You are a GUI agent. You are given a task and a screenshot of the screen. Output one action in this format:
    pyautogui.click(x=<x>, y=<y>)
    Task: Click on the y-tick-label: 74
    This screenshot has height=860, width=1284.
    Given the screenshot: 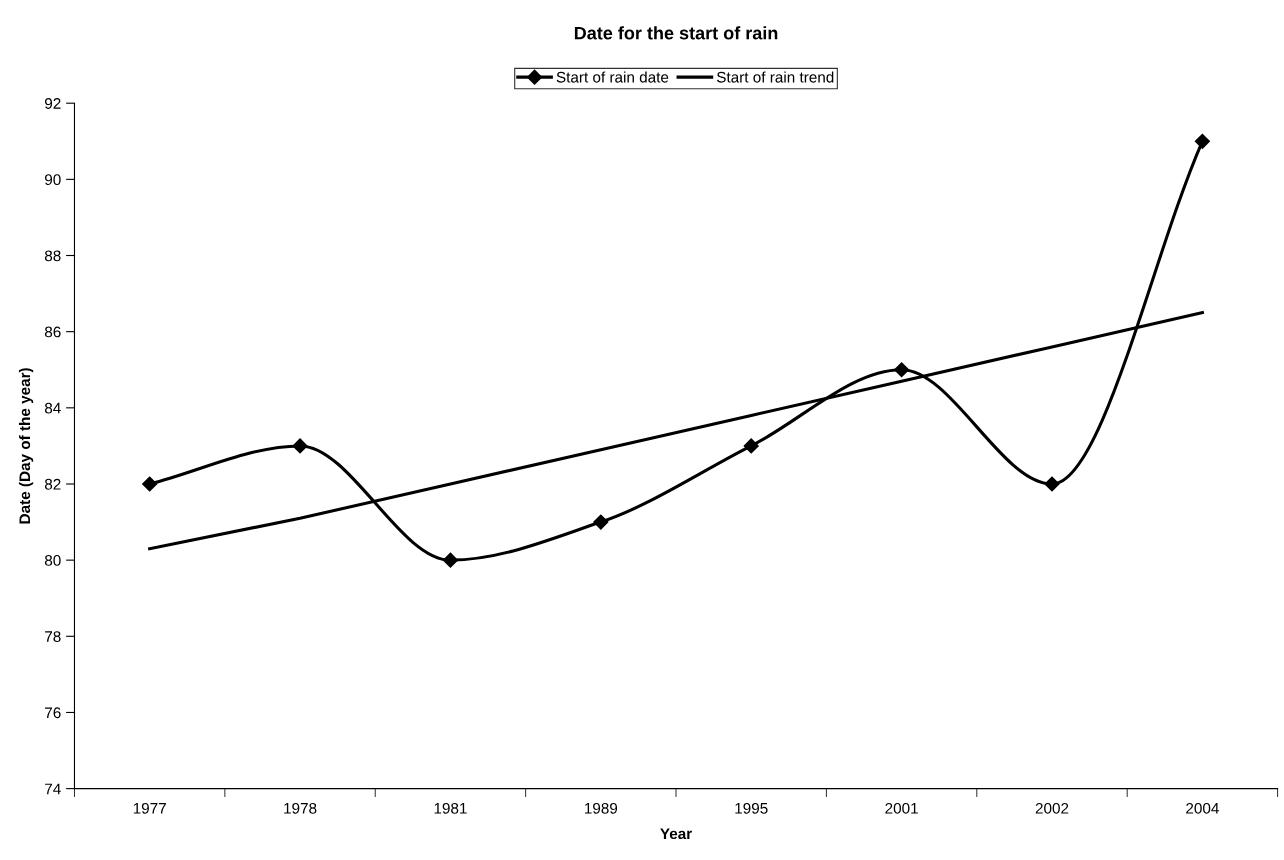 What is the action you would take?
    pyautogui.click(x=53, y=789)
    